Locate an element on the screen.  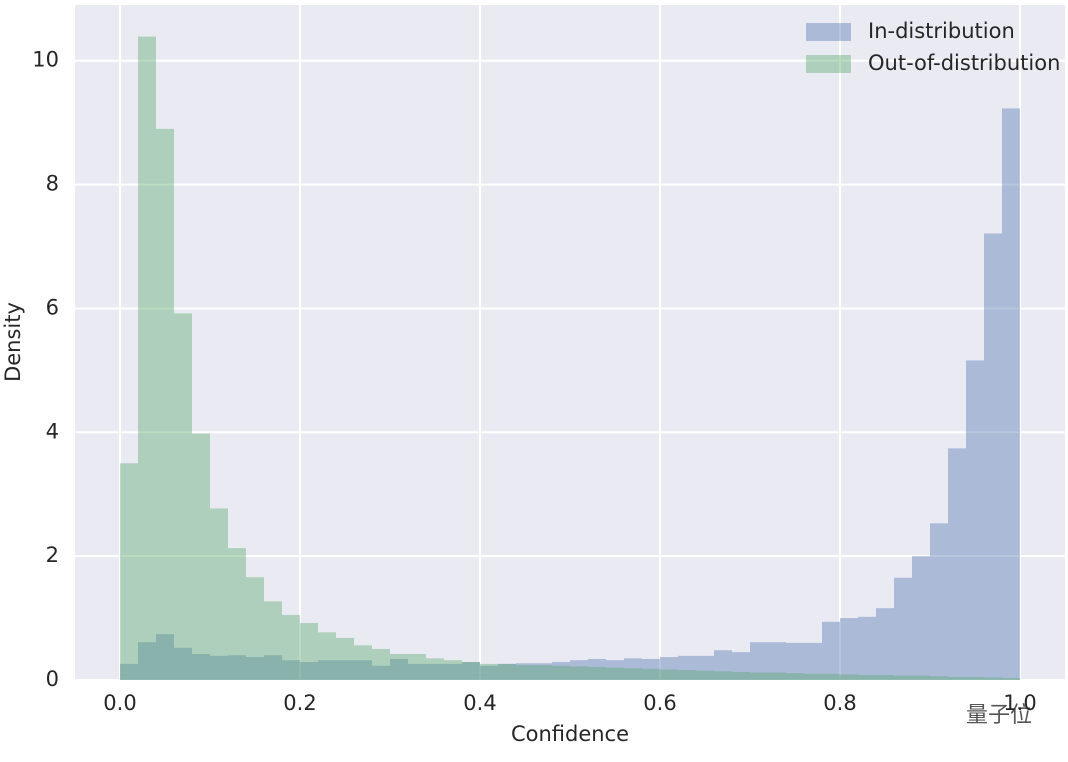
y-tick-label: 8 is located at coordinates (52, 184).